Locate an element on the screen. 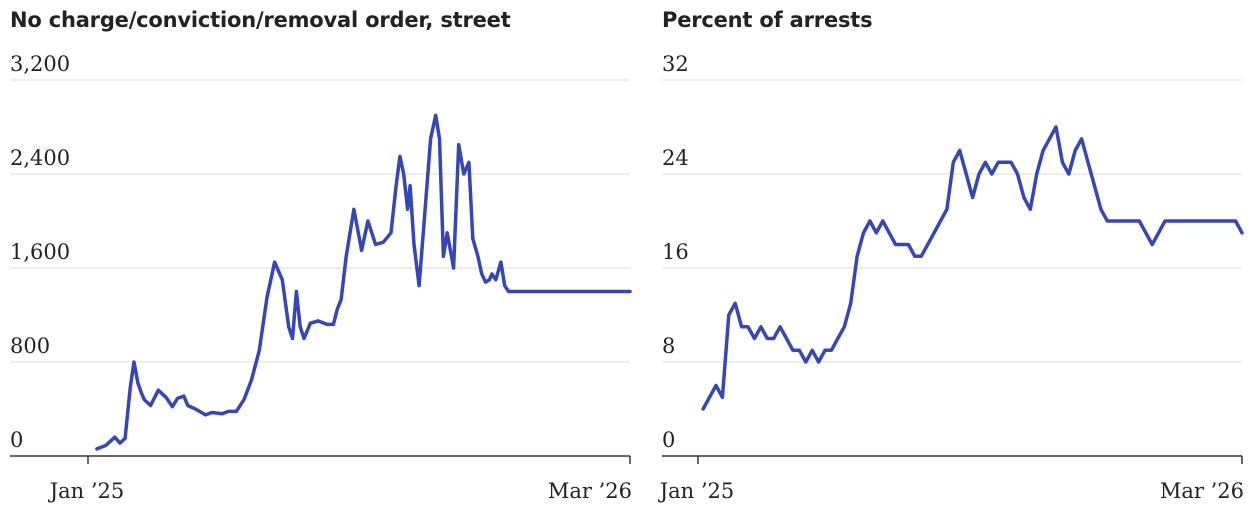 The image size is (1252, 506). y-tick-label: 2,400 is located at coordinates (40, 158).